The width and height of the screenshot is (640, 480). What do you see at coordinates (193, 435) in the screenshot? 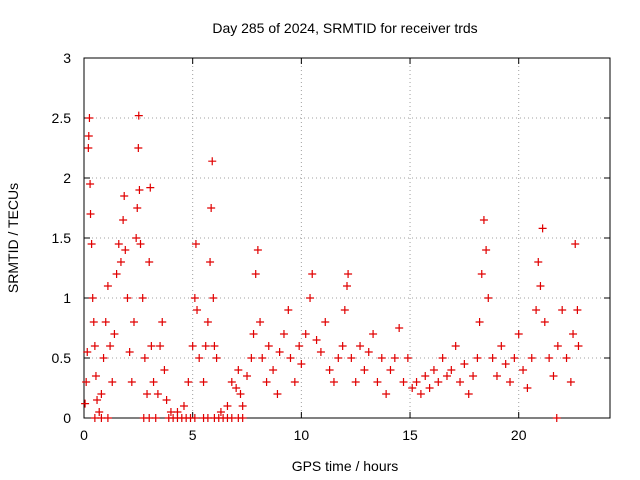
I see `x-tick-label: 5` at bounding box center [193, 435].